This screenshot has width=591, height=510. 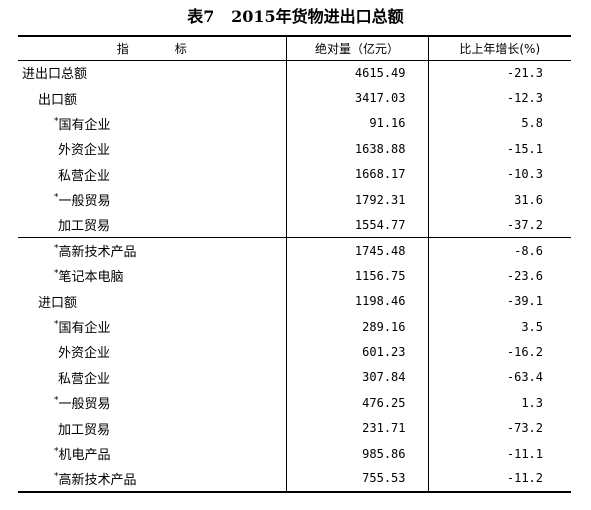 What do you see at coordinates (357, 199) in the screenshot?
I see `row-value: 1792.31` at bounding box center [357, 199].